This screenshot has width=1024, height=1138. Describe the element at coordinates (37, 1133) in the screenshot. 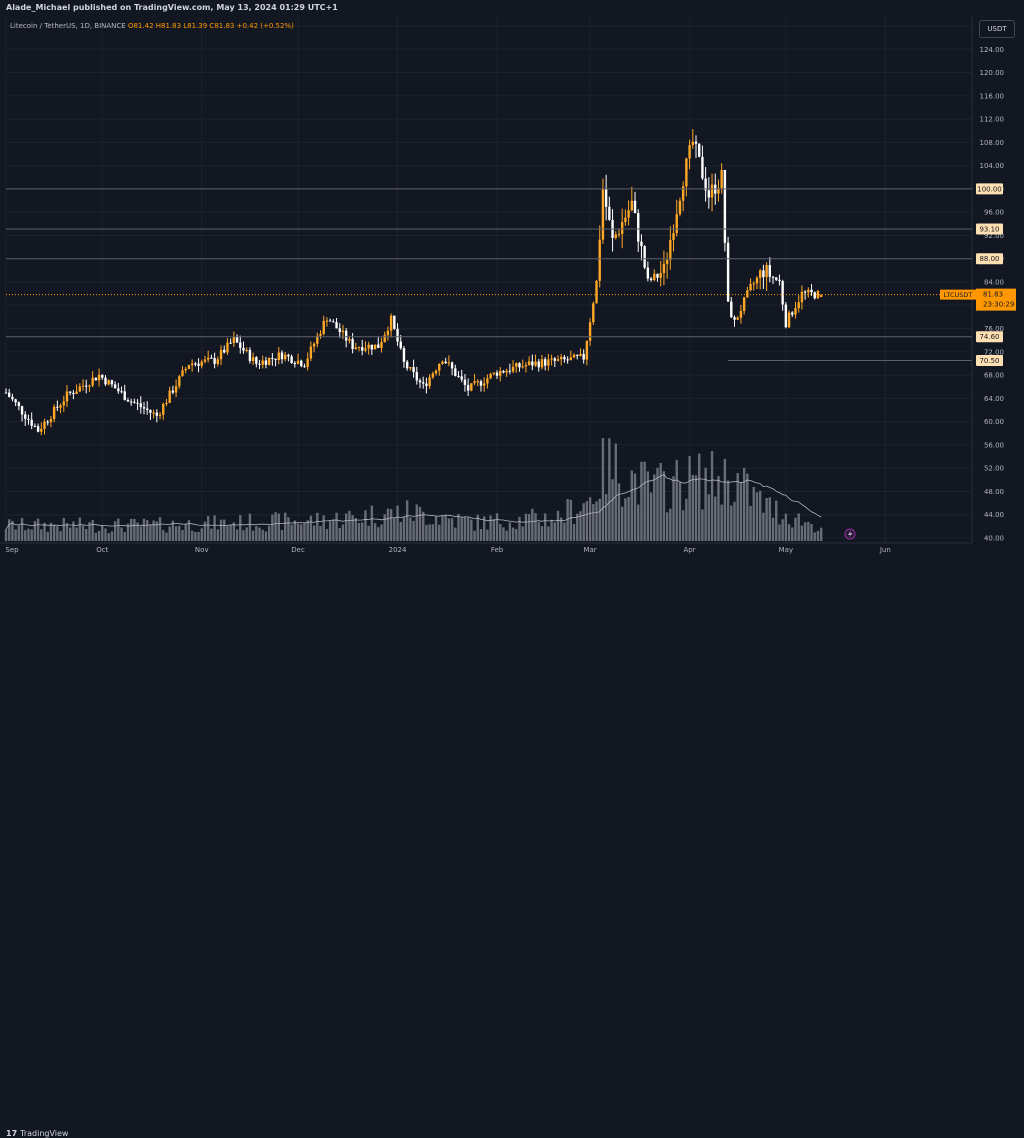

I see `tradingview-logo: 17 TradingView` at that location.